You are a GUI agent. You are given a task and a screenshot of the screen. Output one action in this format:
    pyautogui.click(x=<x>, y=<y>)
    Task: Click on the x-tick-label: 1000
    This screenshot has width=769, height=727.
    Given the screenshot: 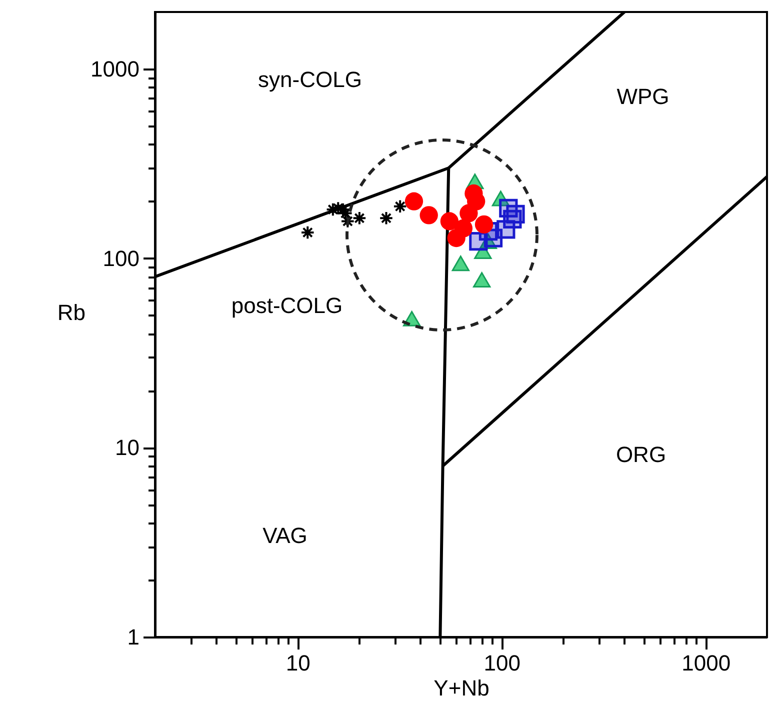 What is the action you would take?
    pyautogui.click(x=706, y=663)
    